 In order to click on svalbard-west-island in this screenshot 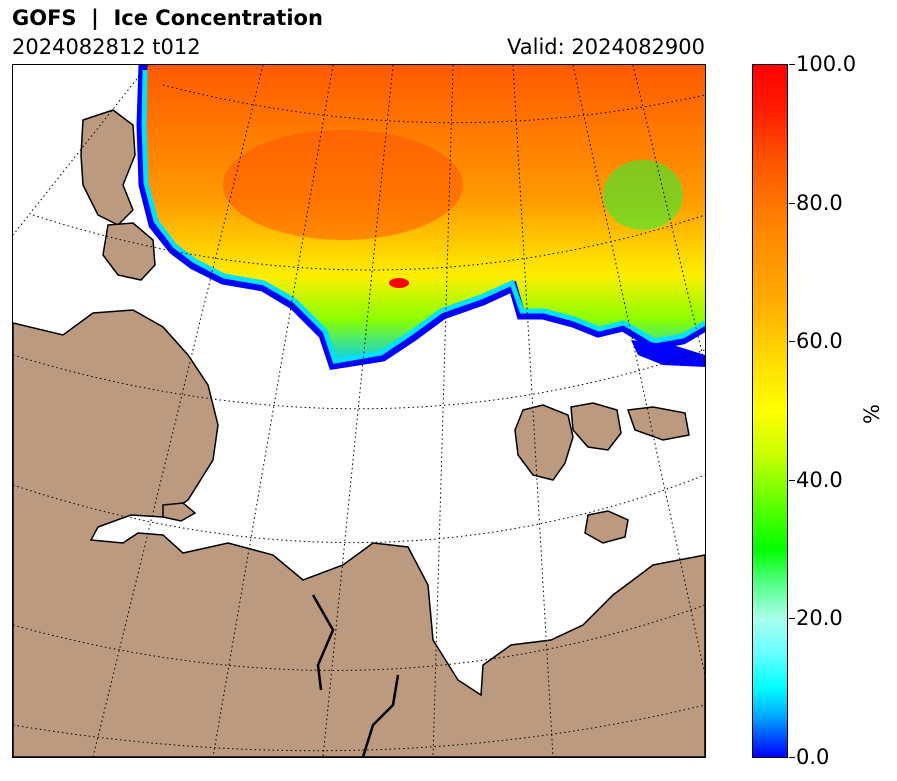, I will do `click(108, 167)`.